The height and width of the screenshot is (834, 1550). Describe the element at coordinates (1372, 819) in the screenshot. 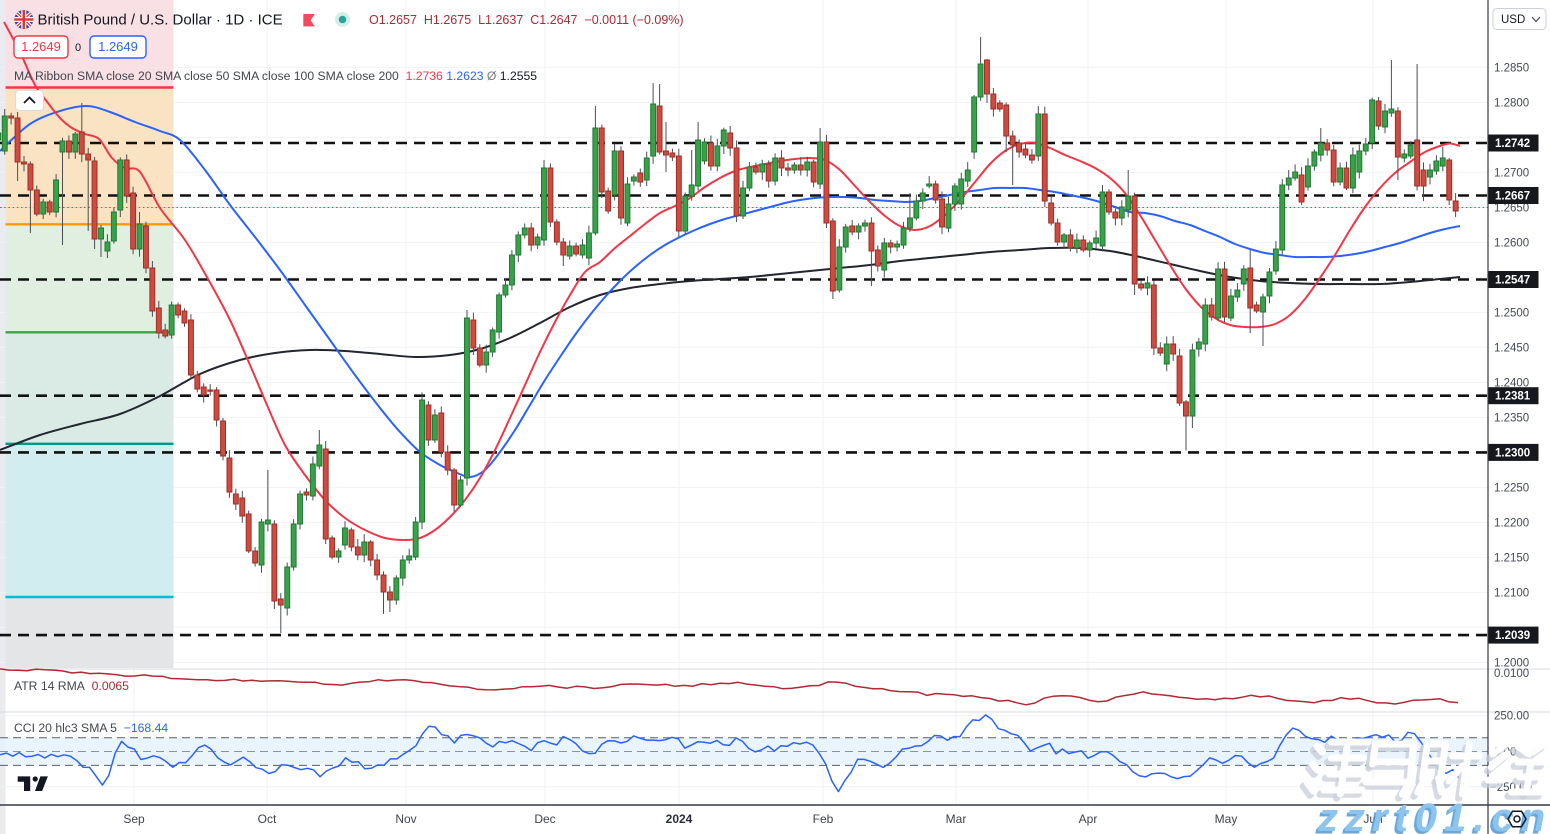

I see `svg-text: Jun` at that location.